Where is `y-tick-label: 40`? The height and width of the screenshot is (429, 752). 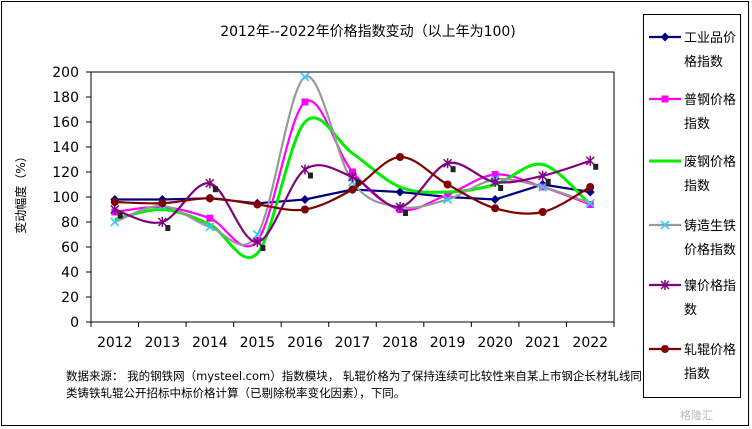
y-tick-label: 40 is located at coordinates (70, 273).